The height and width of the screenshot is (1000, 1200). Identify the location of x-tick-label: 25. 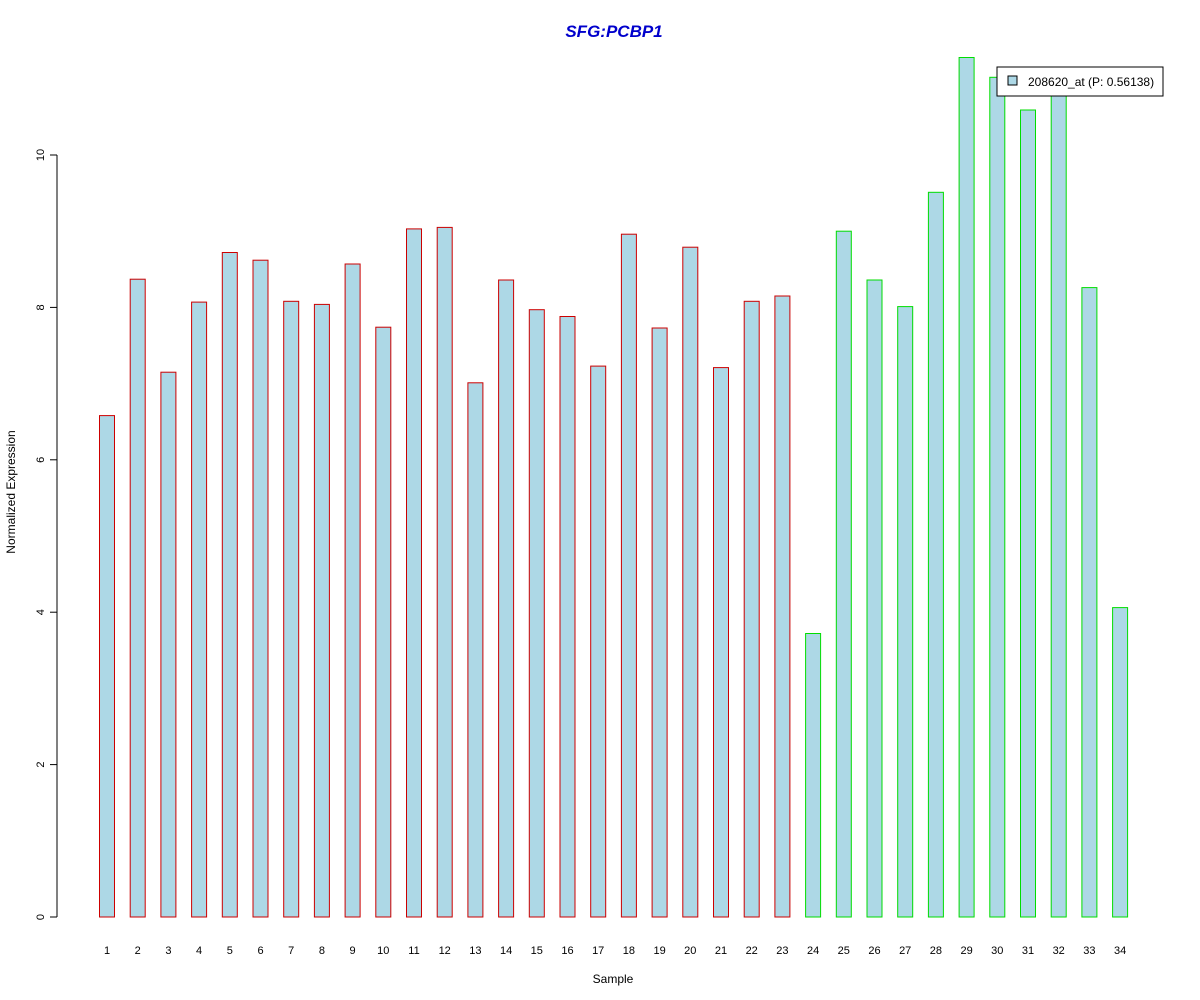
(844, 951).